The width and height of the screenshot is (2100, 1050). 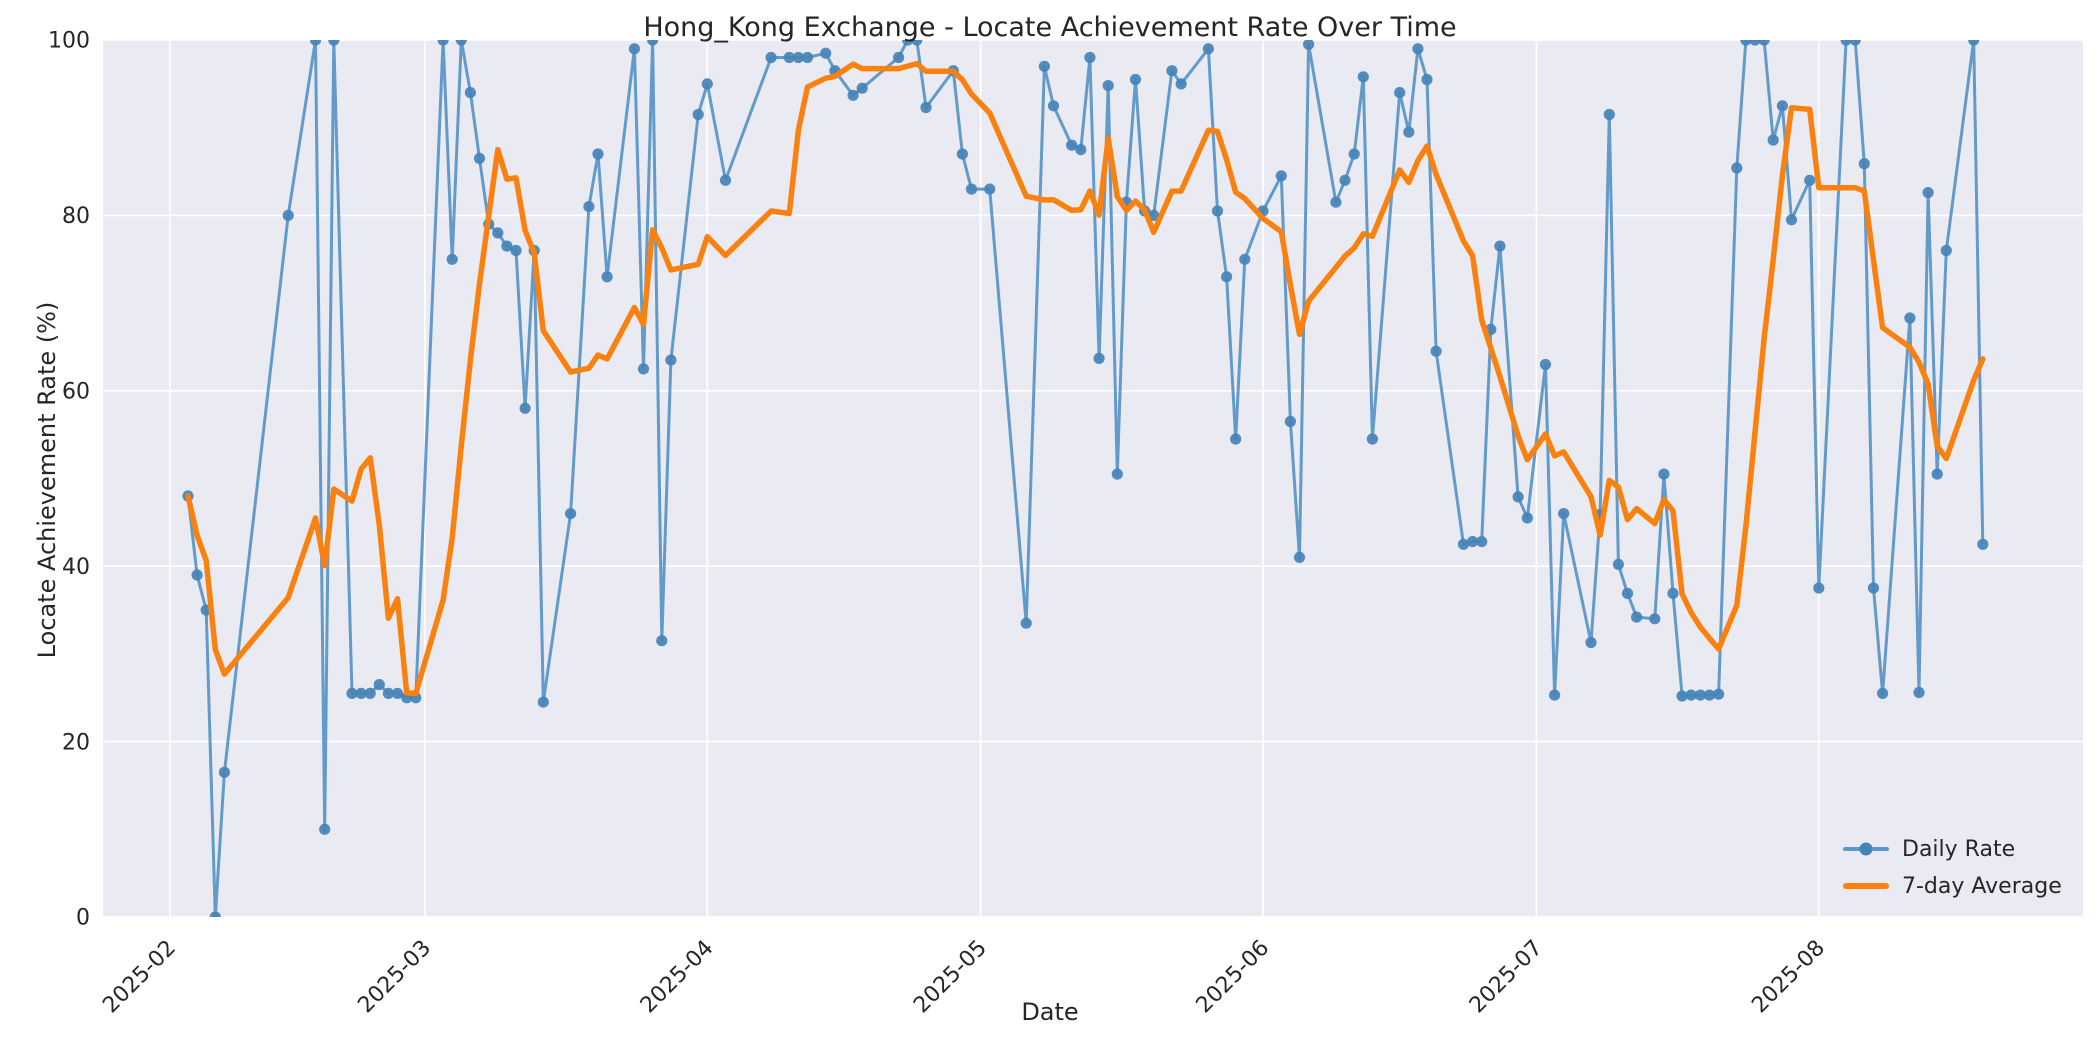 What do you see at coordinates (47, 480) in the screenshot?
I see `y-axis-label: Locate Achievement Rate (%)` at bounding box center [47, 480].